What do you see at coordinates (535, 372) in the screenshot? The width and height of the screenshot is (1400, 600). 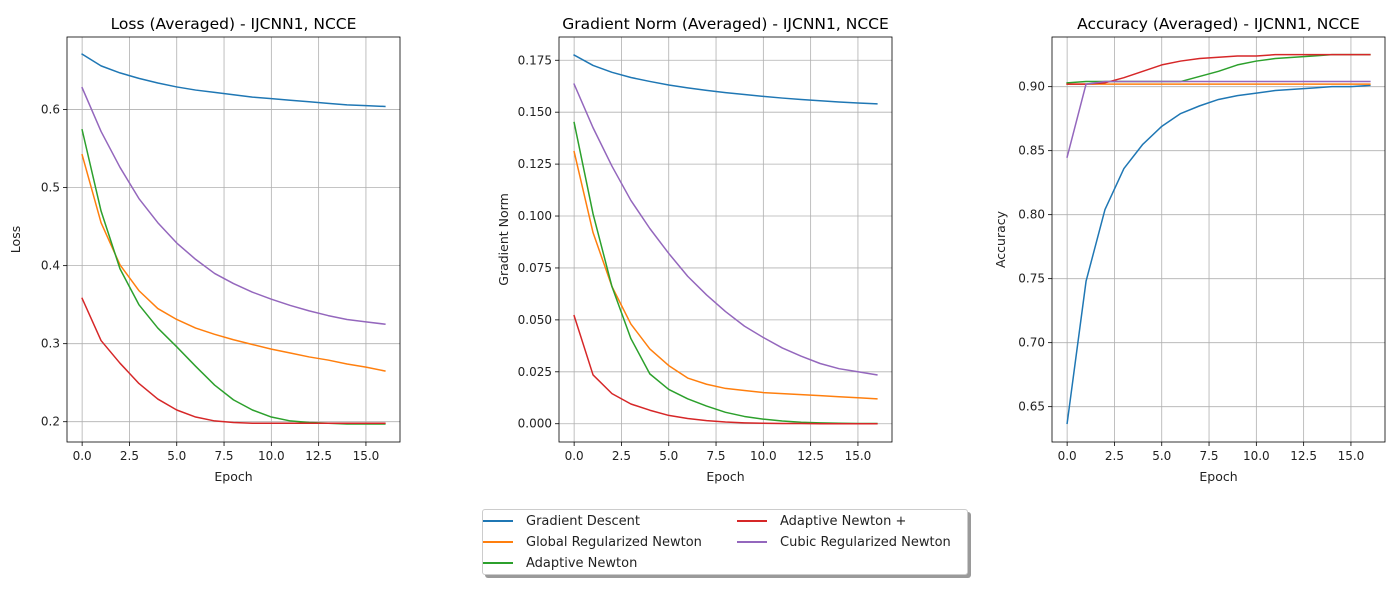 I see `y-tick-label: 0.025` at bounding box center [535, 372].